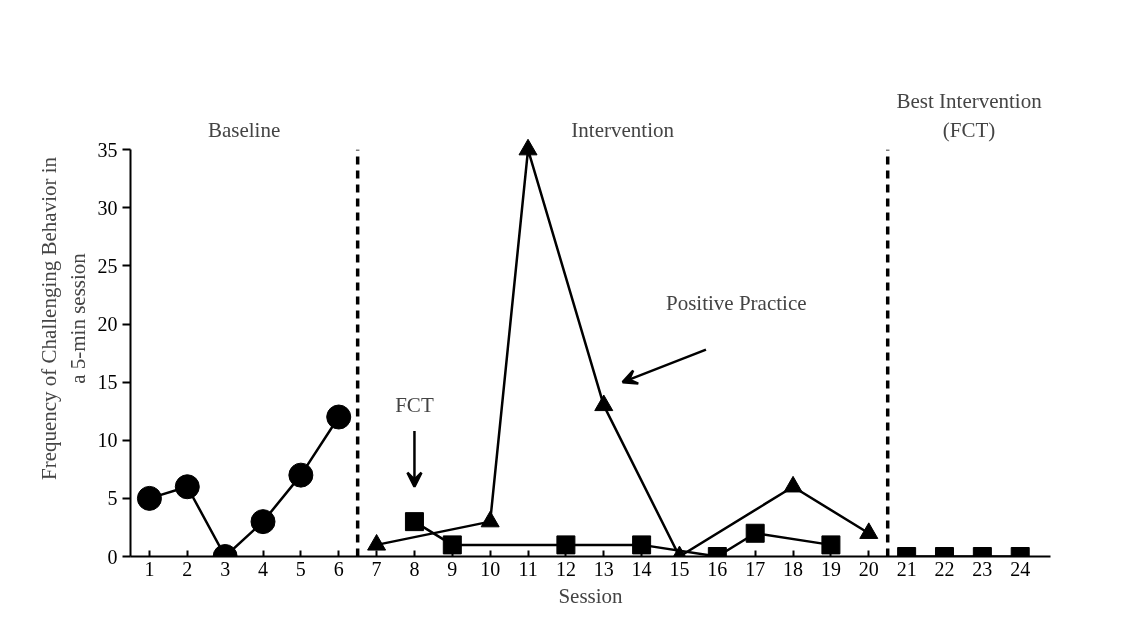  Describe the element at coordinates (641, 568) in the screenshot. I see `x-tick-label: 14` at that location.